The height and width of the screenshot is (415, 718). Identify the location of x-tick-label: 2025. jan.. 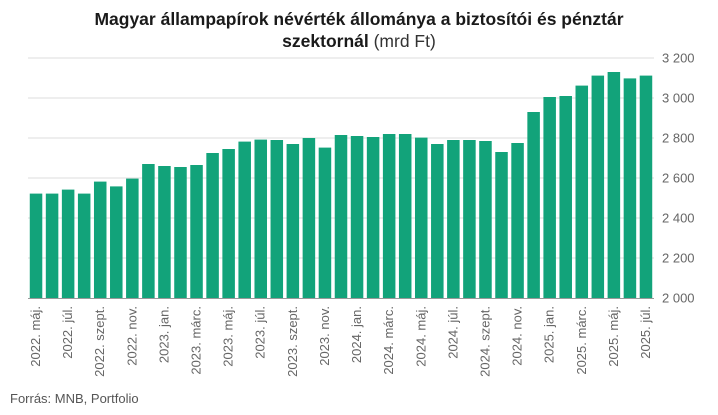
(549, 334).